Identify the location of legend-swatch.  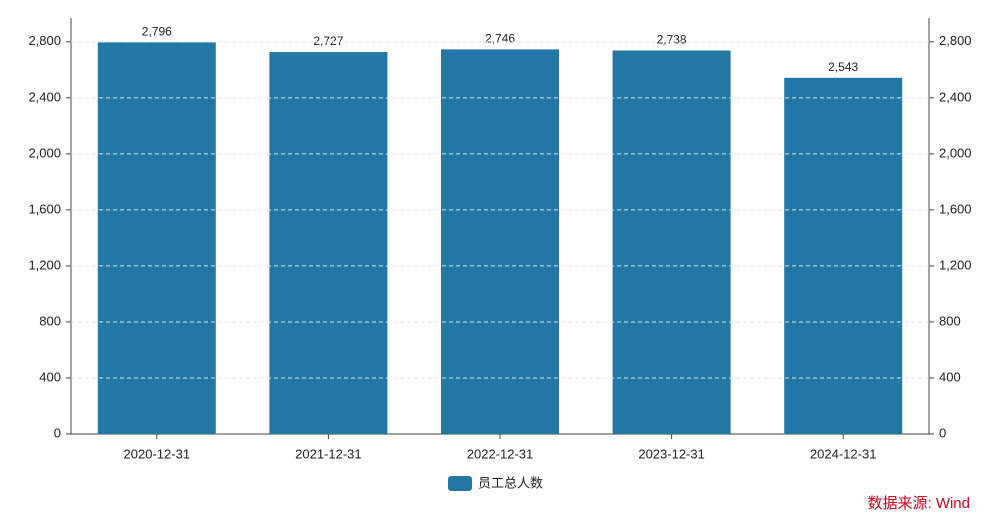
(460, 483).